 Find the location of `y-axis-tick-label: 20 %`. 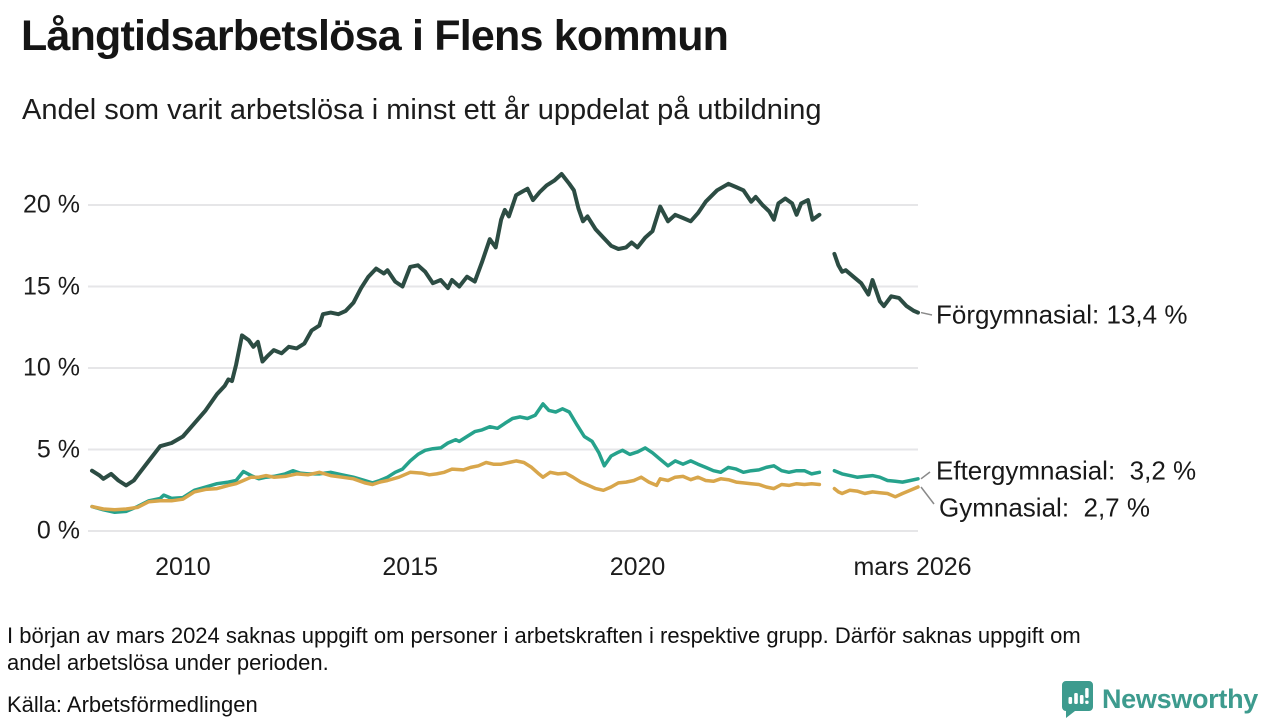

y-axis-tick-label: 20 % is located at coordinates (51, 204).